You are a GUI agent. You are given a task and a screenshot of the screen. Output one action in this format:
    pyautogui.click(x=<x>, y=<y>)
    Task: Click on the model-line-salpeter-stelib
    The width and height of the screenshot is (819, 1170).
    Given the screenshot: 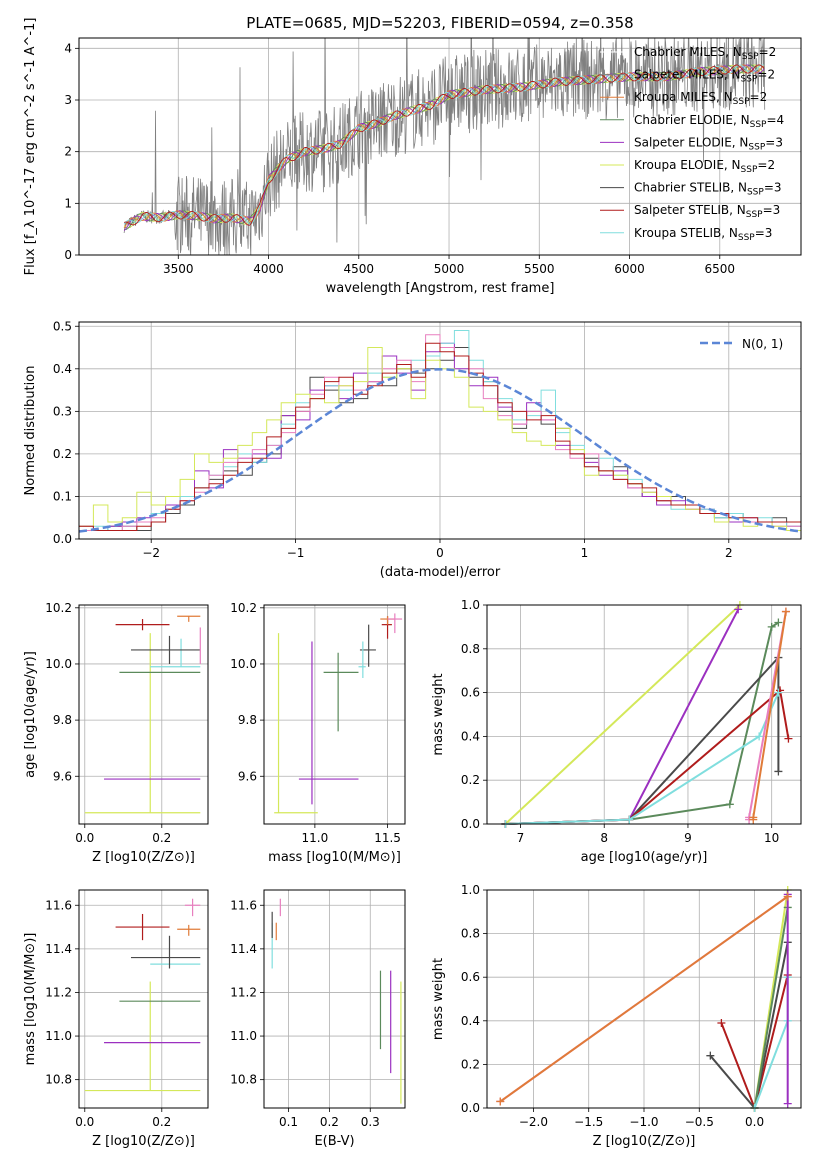 What is the action you would take?
    pyautogui.click(x=444, y=145)
    